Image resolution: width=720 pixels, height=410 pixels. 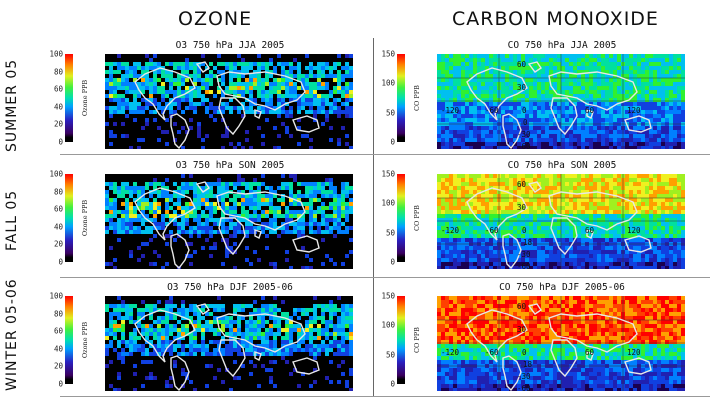 I want to click on column-divider, so click(x=373, y=217).